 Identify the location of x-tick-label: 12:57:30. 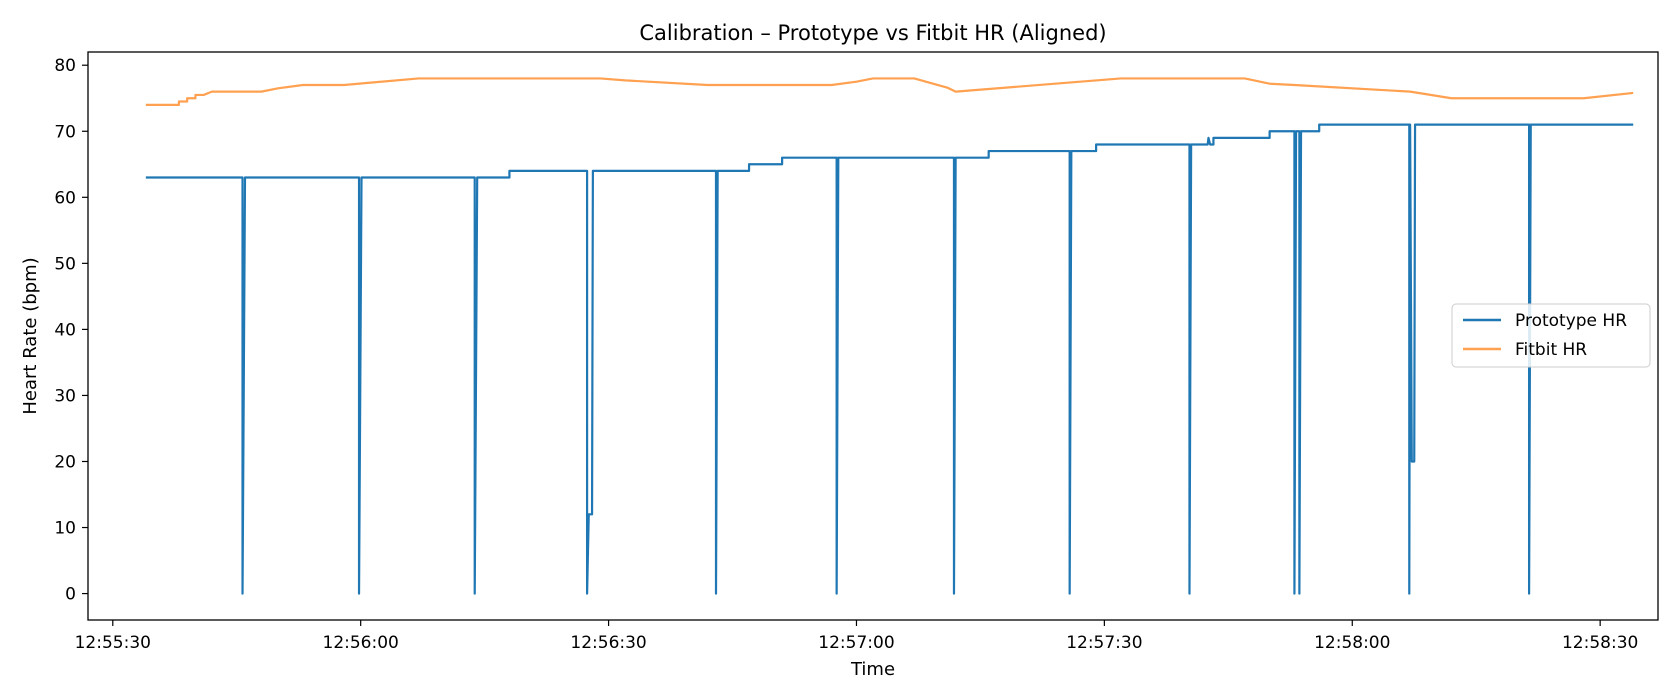
(1104, 643).